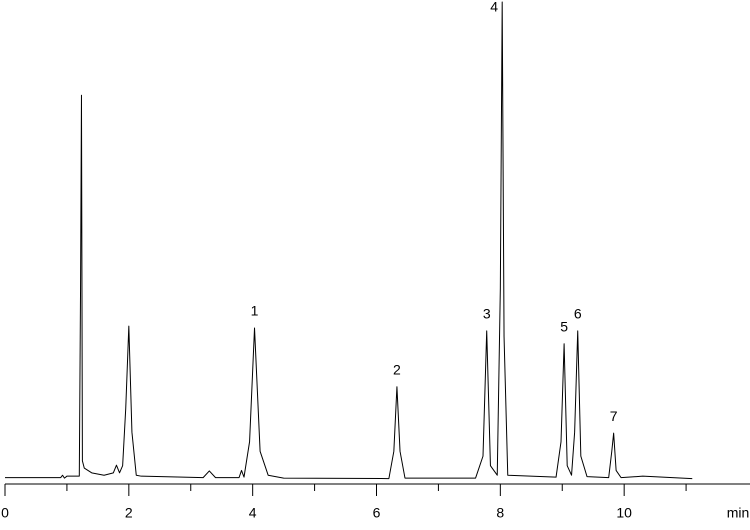 The height and width of the screenshot is (530, 750). Describe the element at coordinates (397, 369) in the screenshot. I see `peak-label: 2` at that location.